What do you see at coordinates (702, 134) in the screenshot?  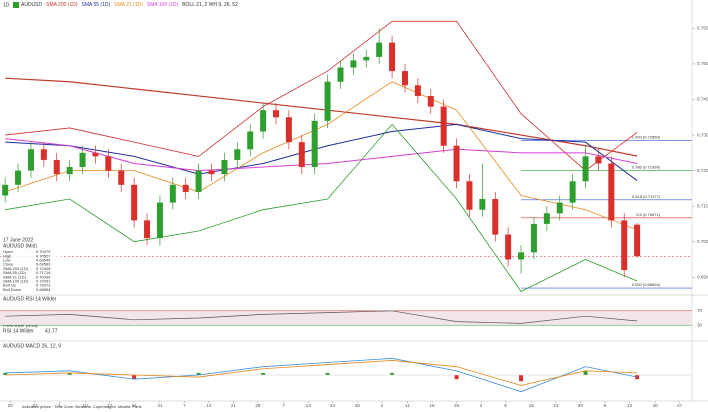 I see `y-tick-label: 0.730` at bounding box center [702, 134].